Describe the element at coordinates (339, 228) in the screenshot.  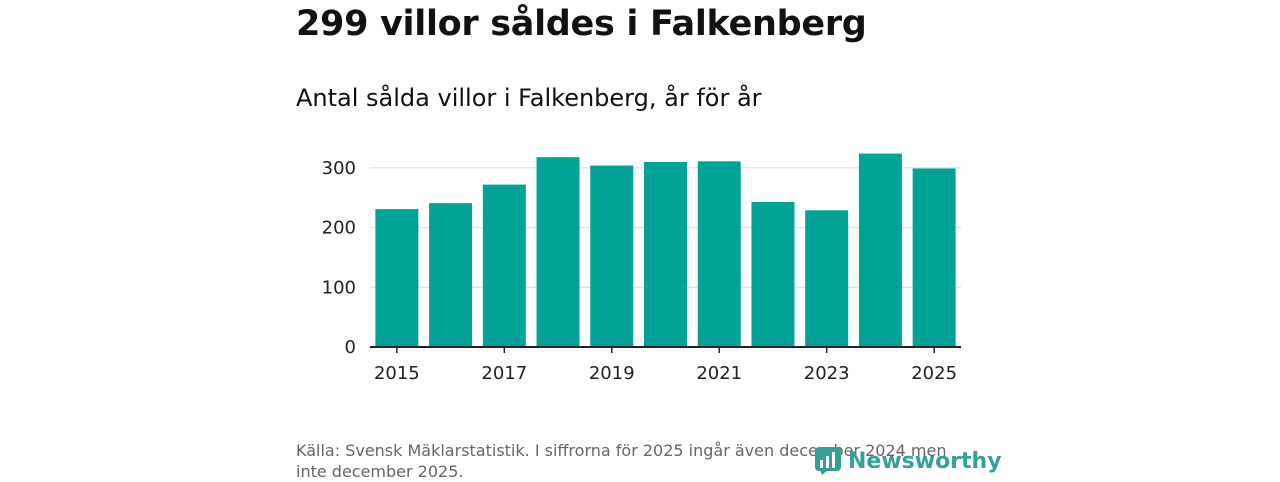
I see `y-tick-label: 200` at that location.